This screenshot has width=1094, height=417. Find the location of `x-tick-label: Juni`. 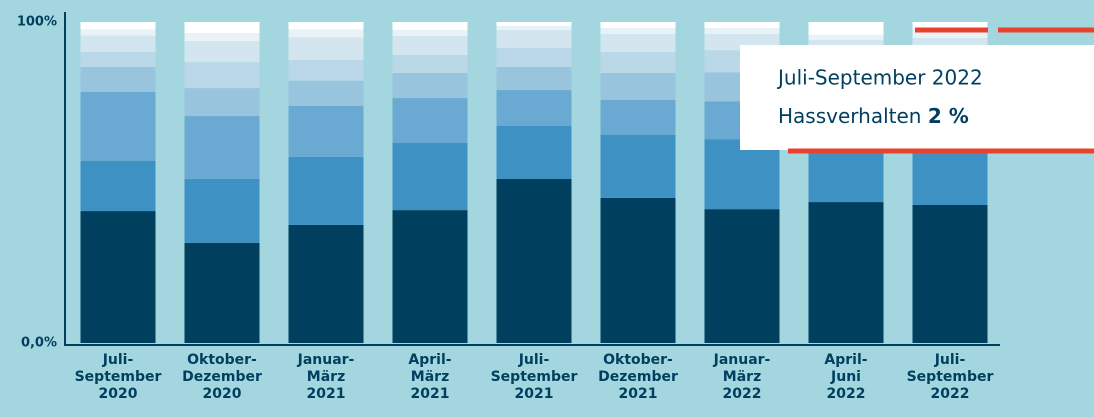

x-tick-label: Juni is located at coordinates (845, 377).